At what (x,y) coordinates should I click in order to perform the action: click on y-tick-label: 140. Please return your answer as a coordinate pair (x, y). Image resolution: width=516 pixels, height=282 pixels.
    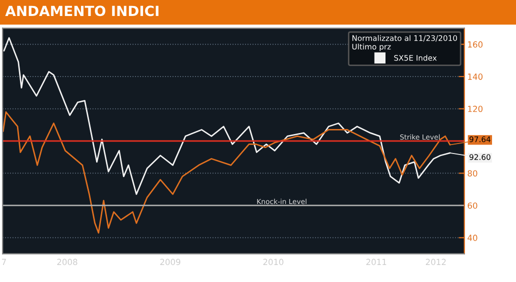
    Looking at the image, I should click on (475, 77).